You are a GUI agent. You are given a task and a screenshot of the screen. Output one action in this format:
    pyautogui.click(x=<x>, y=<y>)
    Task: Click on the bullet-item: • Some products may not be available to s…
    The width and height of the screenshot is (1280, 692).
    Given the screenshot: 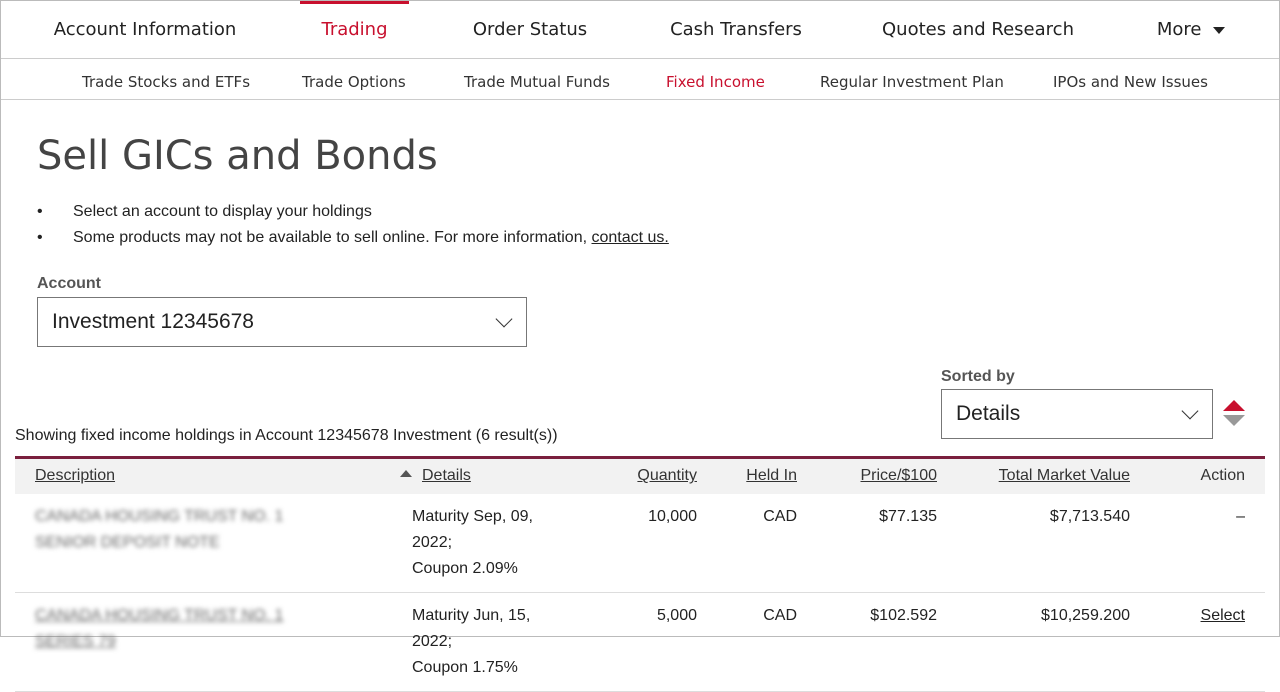 What is the action you would take?
    pyautogui.click(x=353, y=237)
    